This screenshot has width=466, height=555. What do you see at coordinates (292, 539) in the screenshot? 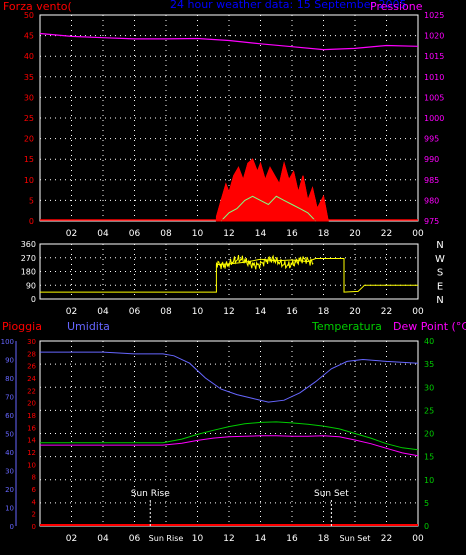
I see `clim-xlabel-16: 16` at bounding box center [292, 539].